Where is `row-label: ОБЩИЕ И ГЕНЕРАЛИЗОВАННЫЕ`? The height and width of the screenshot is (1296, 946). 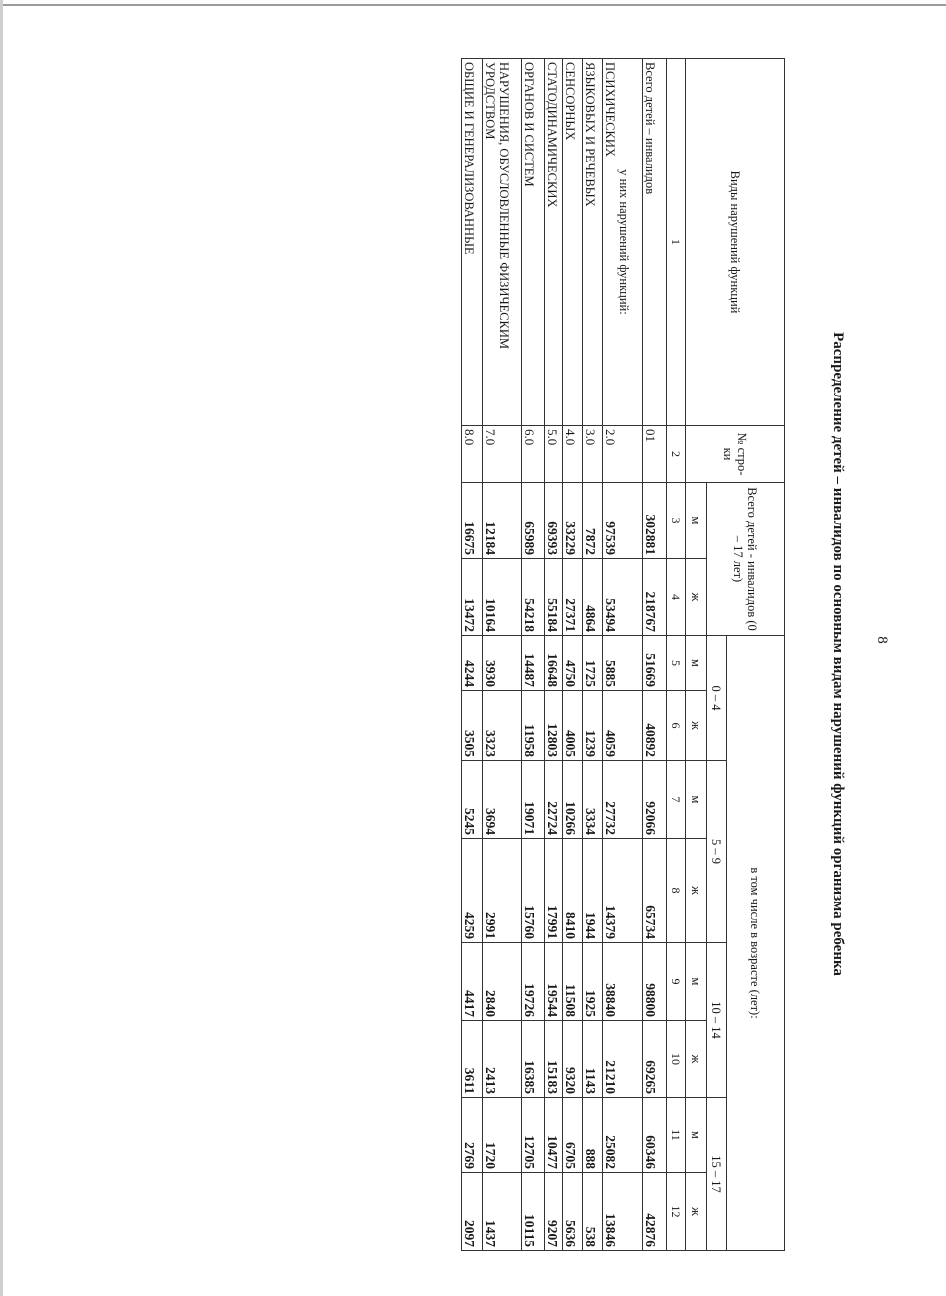 row-label: ОБЩИЕ И ГЕНЕРАЛИЗОВАННЫЕ is located at coordinates (472, 242).